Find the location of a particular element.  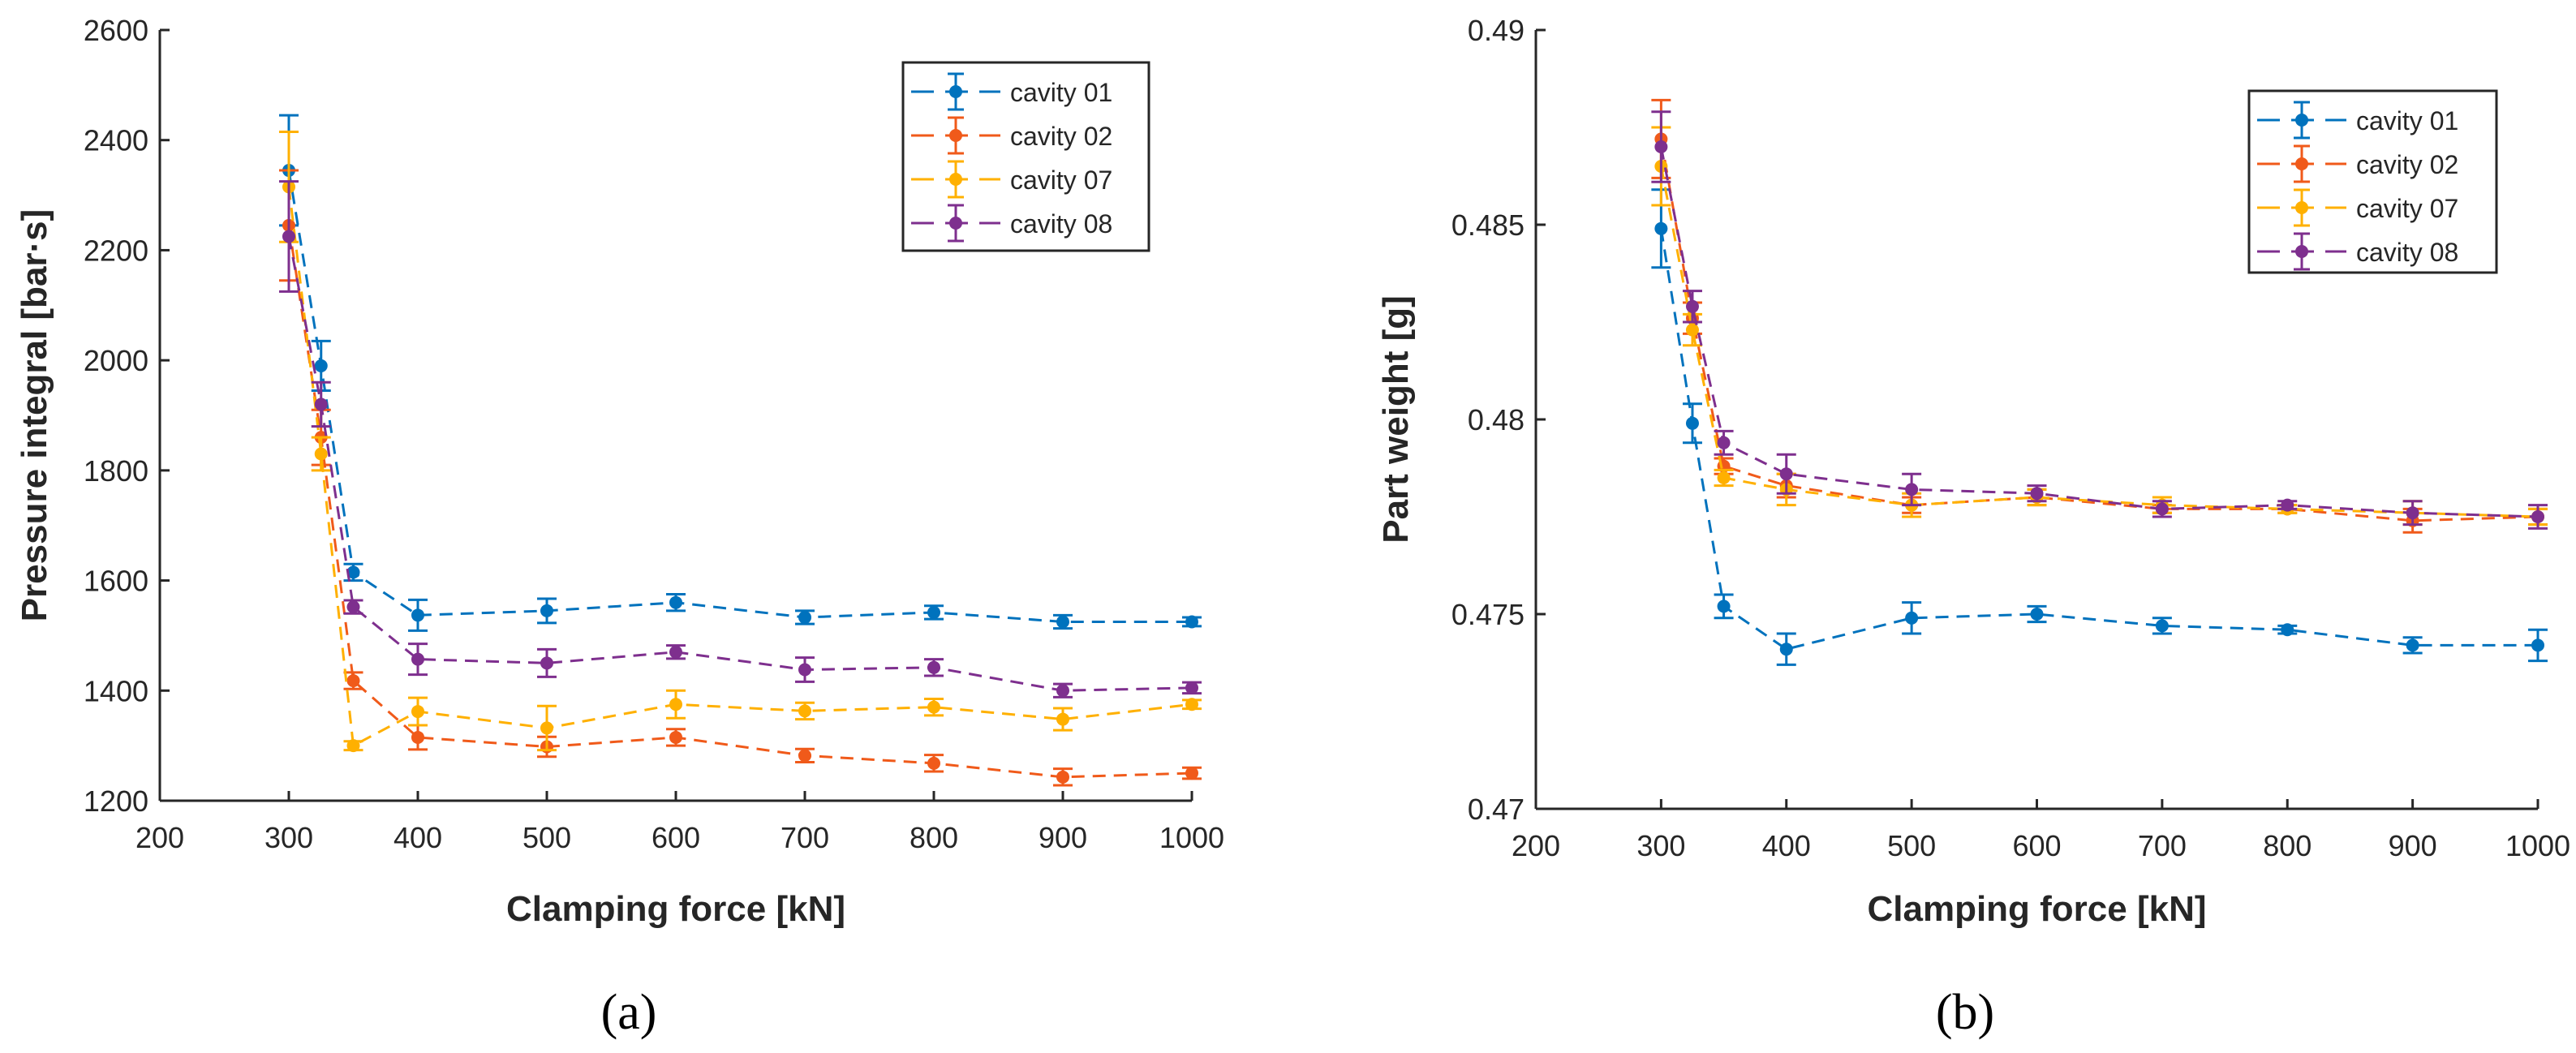

y-tick-label: 1400 is located at coordinates (116, 690).